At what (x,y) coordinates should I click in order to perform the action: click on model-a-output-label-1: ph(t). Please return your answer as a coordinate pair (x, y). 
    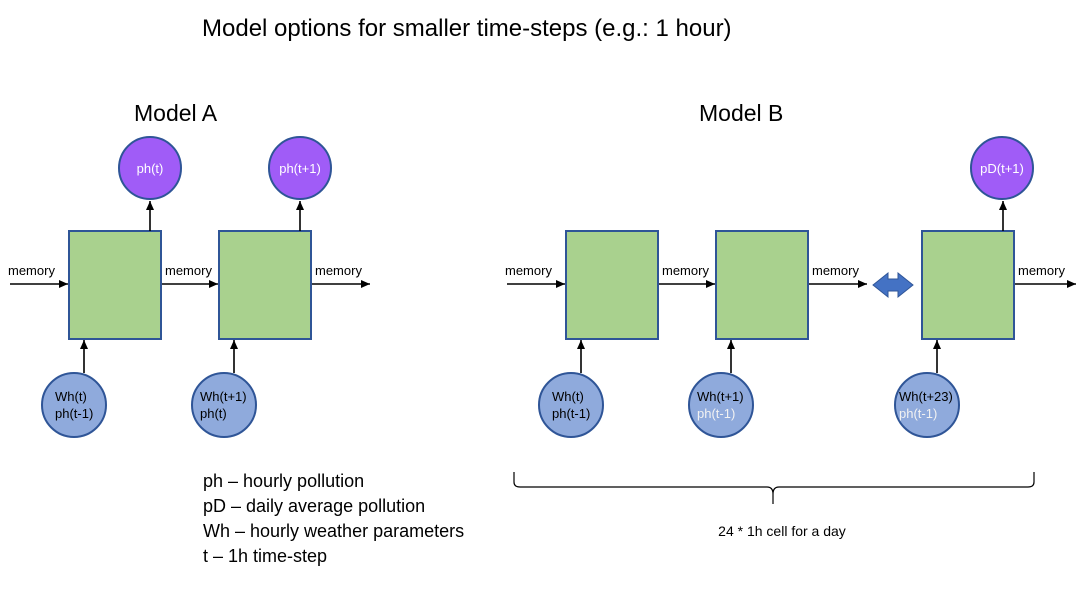
    Looking at the image, I should click on (150, 168).